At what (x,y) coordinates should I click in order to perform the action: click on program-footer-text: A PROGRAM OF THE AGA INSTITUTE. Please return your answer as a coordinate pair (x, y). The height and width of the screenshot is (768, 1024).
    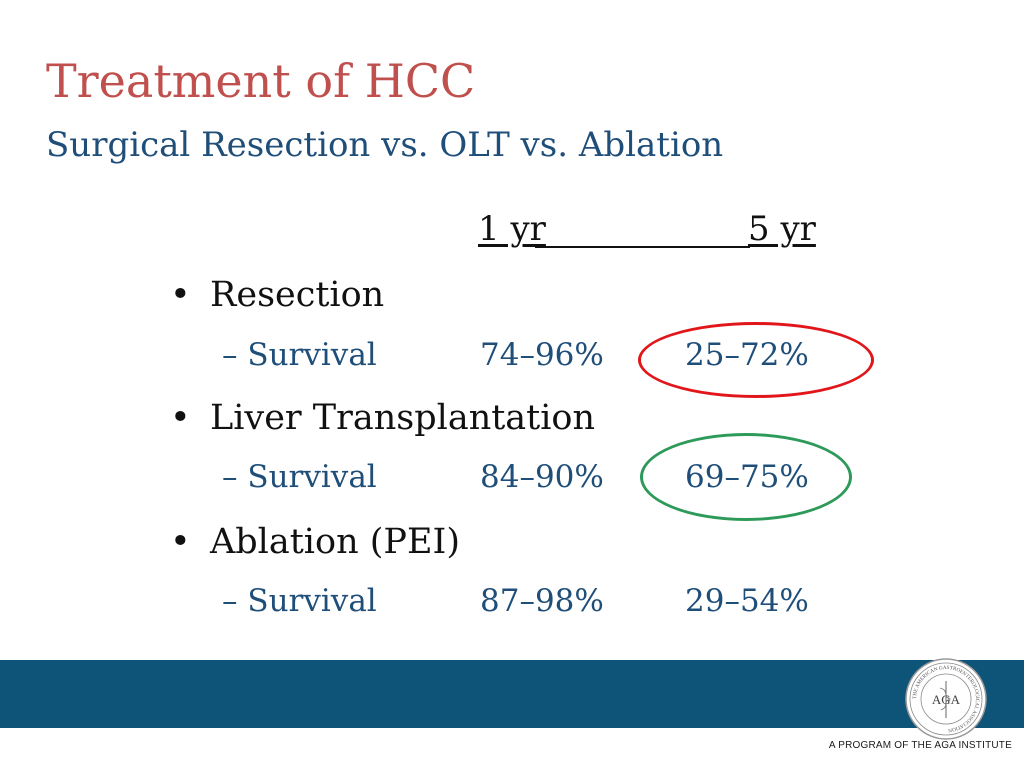
    Looking at the image, I should click on (920, 745).